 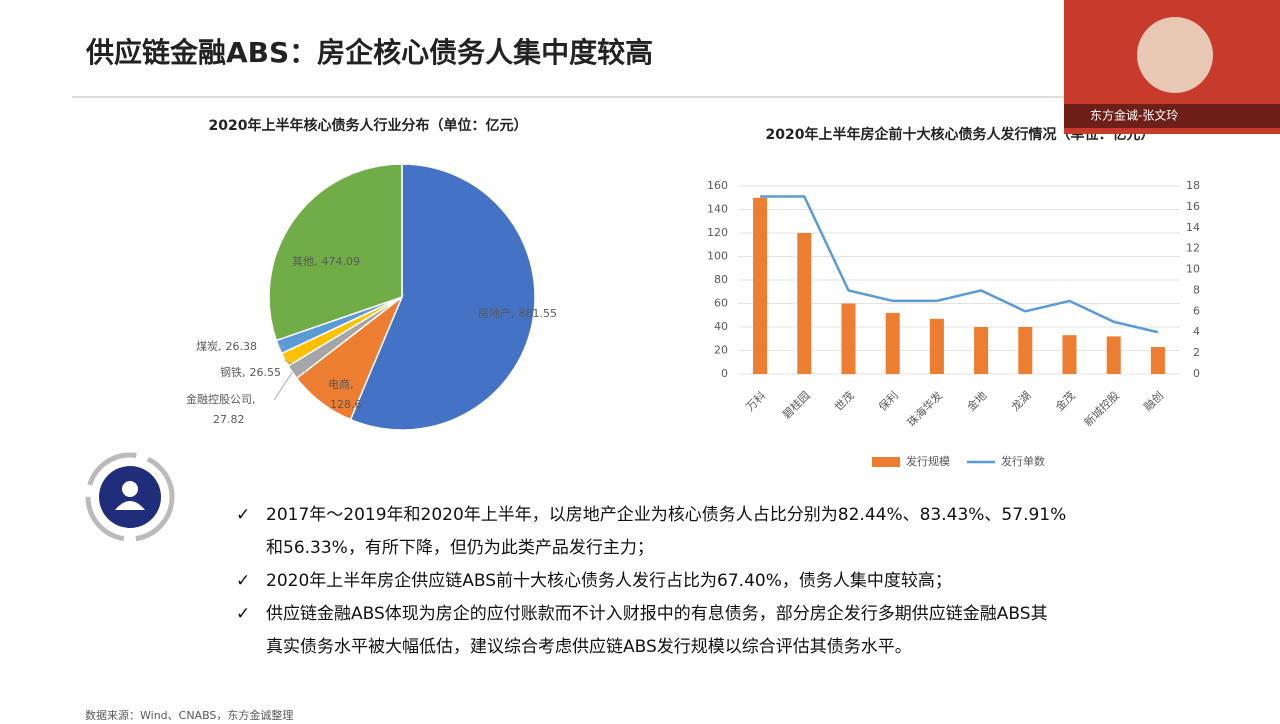 I want to click on y2-tick-label: 8, so click(x=1196, y=289).